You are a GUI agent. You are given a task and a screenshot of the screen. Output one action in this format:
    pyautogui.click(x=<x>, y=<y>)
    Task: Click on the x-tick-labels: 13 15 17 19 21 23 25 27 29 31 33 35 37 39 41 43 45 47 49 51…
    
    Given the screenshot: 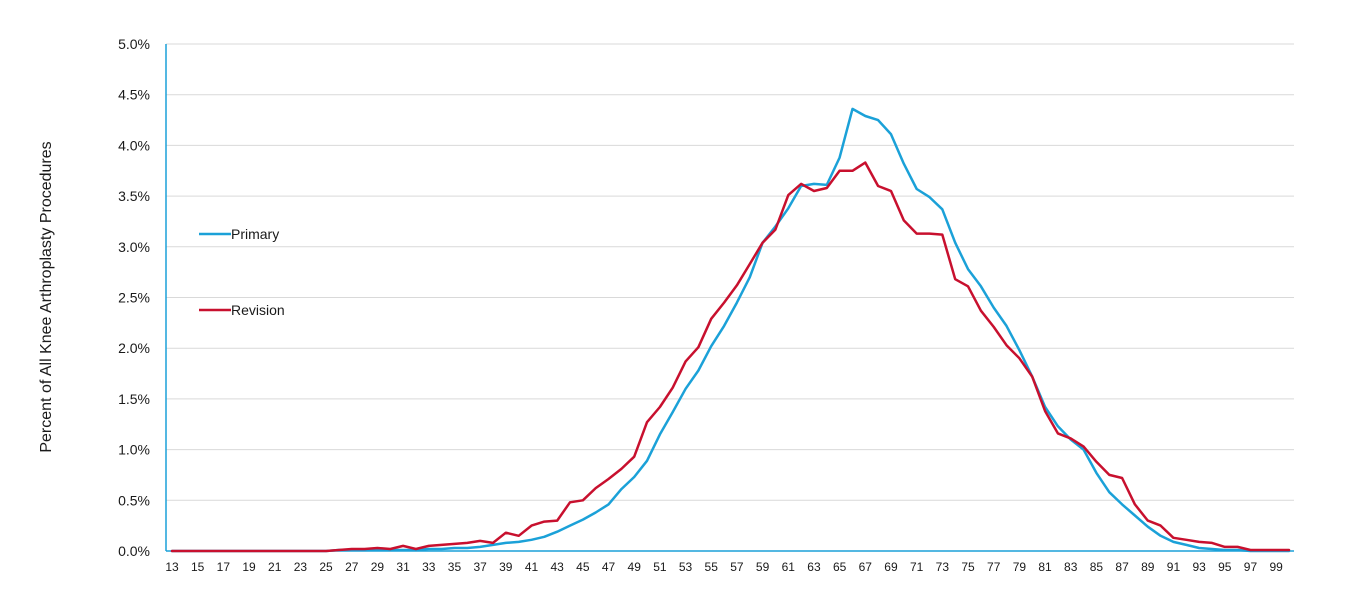 What is the action you would take?
    pyautogui.click(x=724, y=567)
    